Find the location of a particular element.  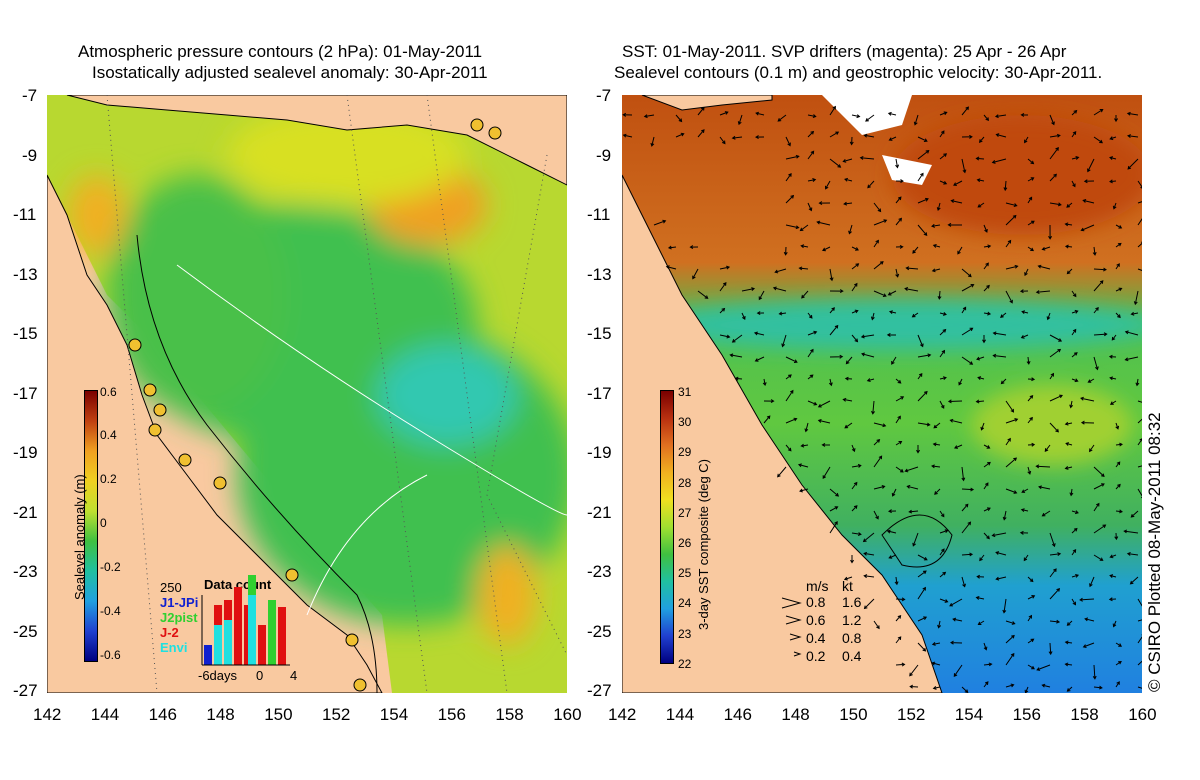

lat-tick-label: -23 is located at coordinates (25, 571).